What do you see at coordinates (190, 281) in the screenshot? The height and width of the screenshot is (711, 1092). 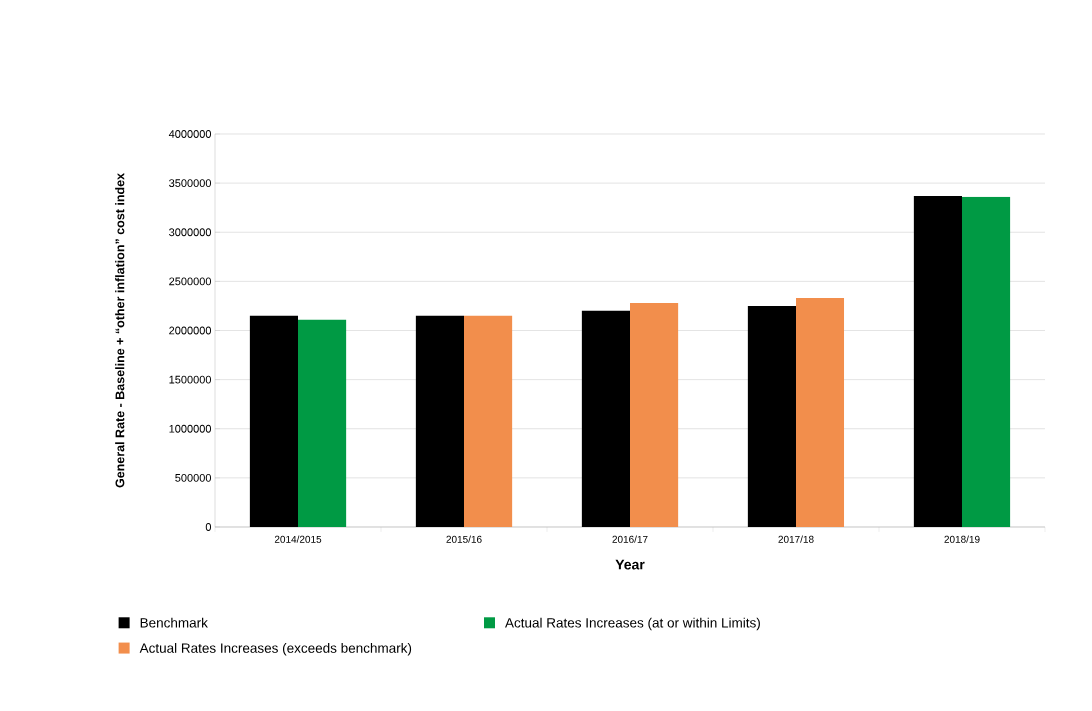 I see `y-tick-label: 2500000` at bounding box center [190, 281].